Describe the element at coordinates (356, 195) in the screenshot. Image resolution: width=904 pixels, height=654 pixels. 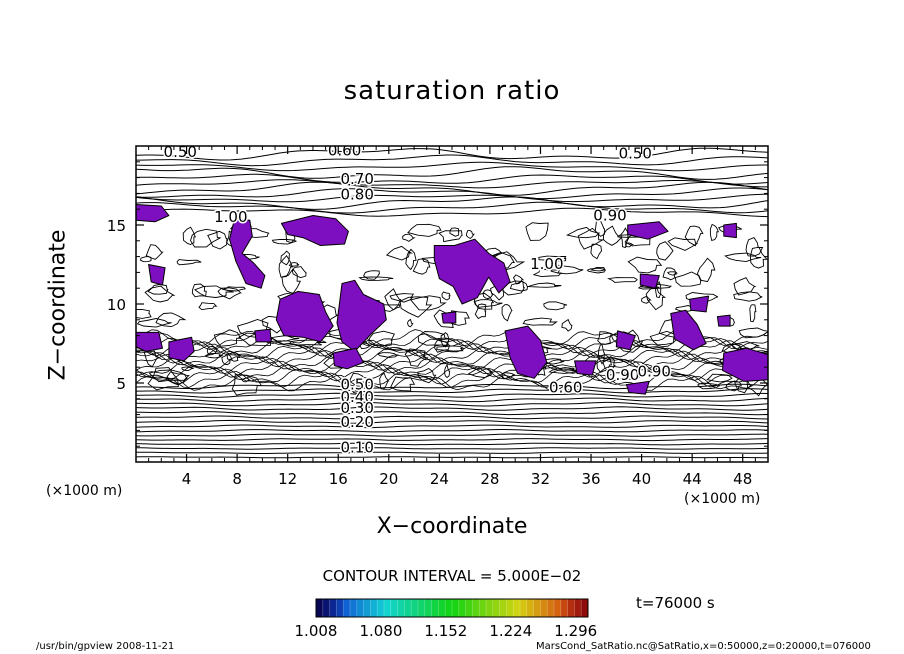
I see `contour-label: 0.80` at that location.